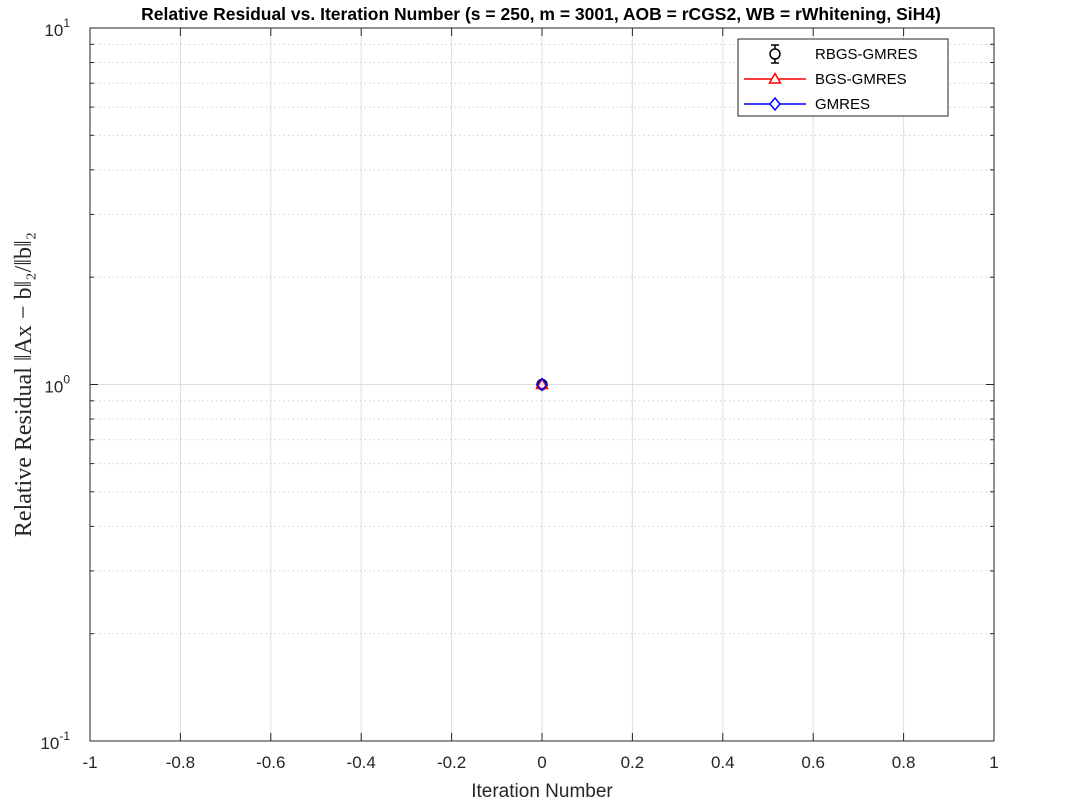 The width and height of the screenshot is (1065, 801). Describe the element at coordinates (55, 741) in the screenshot. I see `y-tick-label: 10⁻¹` at that location.